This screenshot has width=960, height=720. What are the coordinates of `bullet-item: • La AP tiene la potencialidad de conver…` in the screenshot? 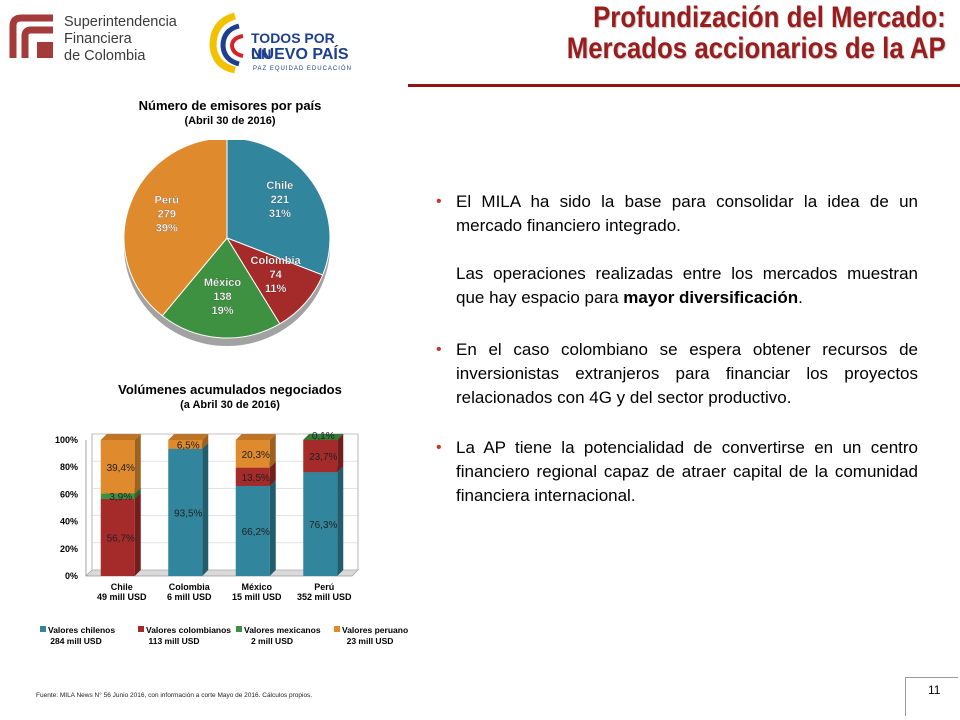 It's located at (672, 472).